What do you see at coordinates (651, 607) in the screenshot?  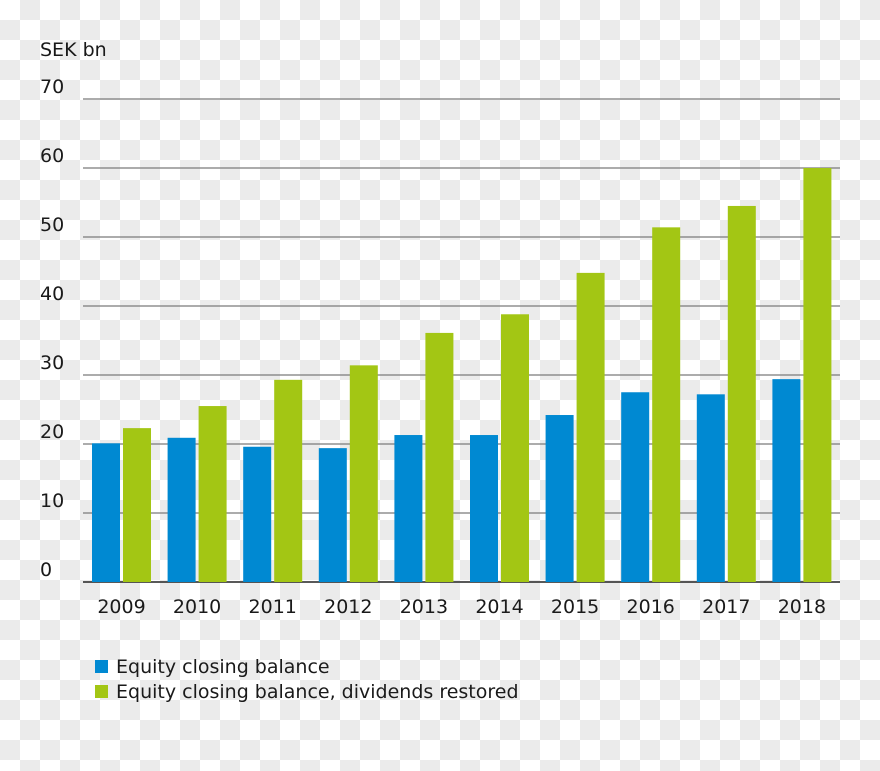 I see `x-tick-label: 2016` at bounding box center [651, 607].